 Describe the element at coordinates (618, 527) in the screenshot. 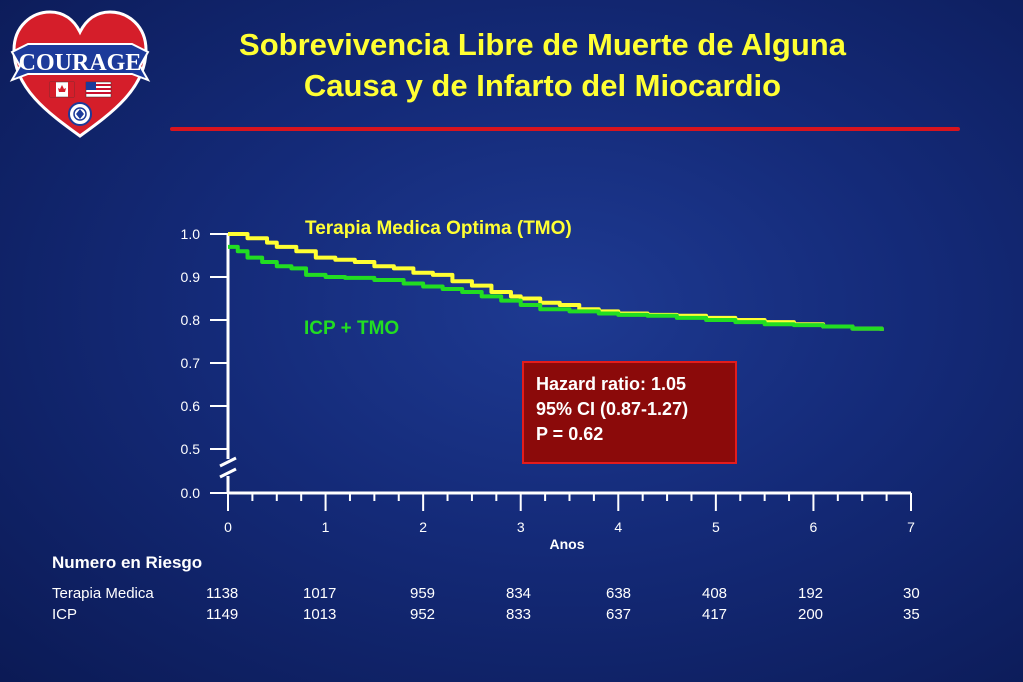

I see `x-tick-label: 4` at that location.